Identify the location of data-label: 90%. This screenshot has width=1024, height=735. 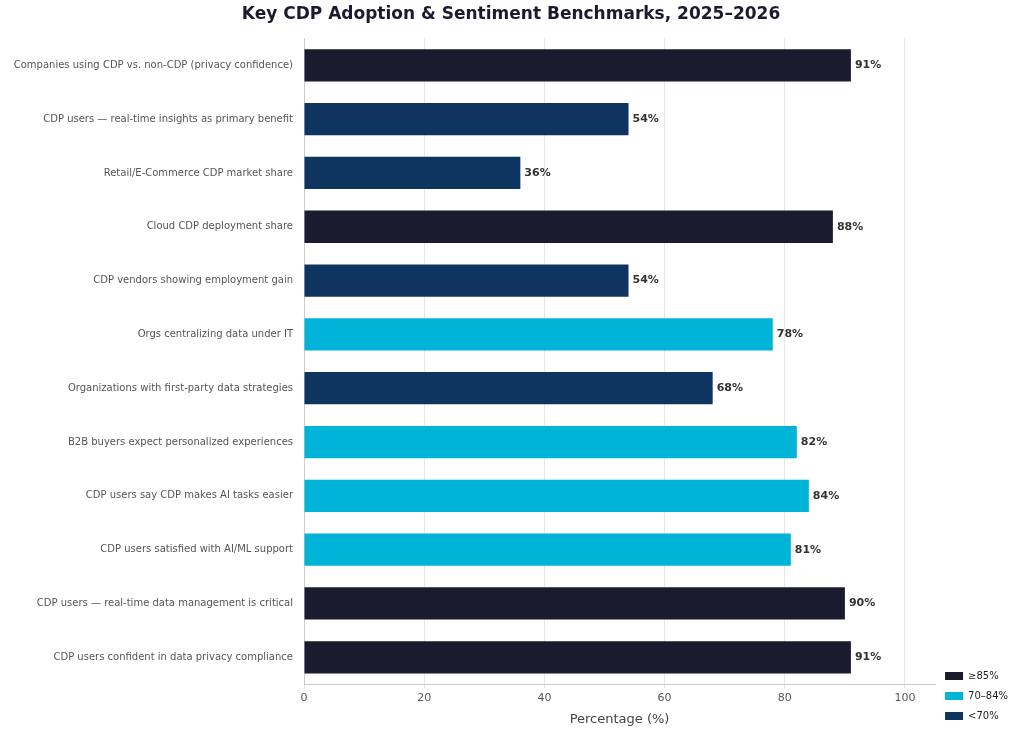
(862, 603).